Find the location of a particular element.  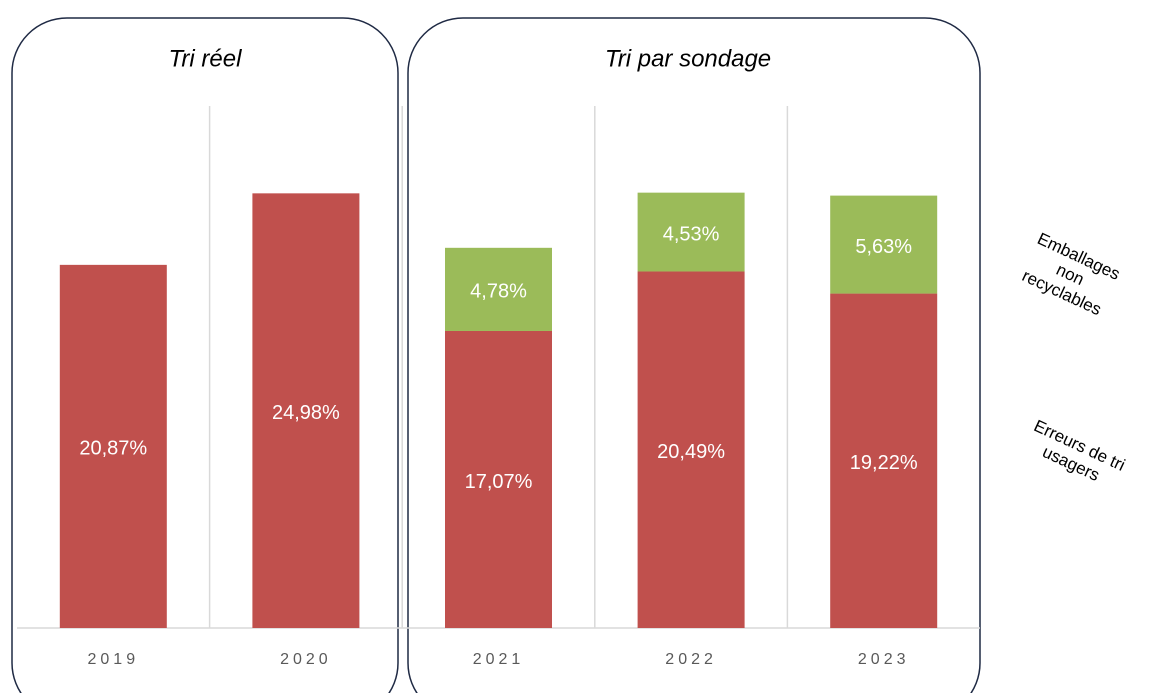

group-title: Tri par sondage is located at coordinates (688, 58).